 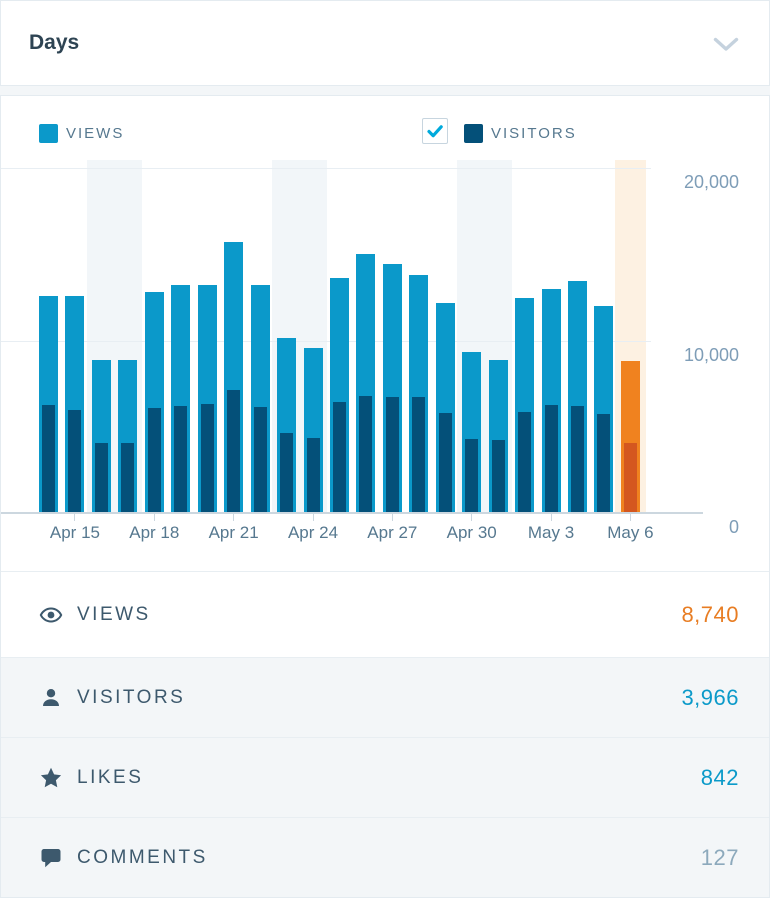 I want to click on x-axis-line, so click(x=352, y=513).